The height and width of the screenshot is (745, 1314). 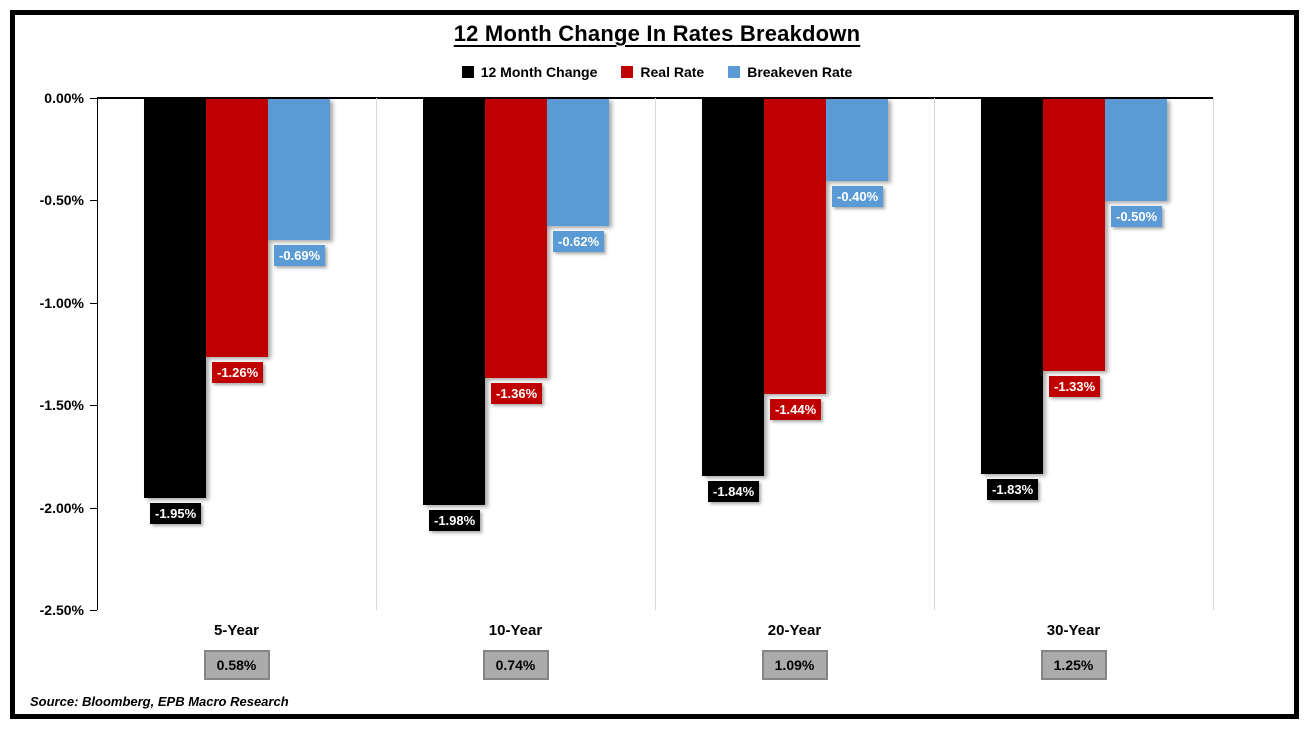 I want to click on y-axis-tick-label: -1.50%, so click(x=61, y=405).